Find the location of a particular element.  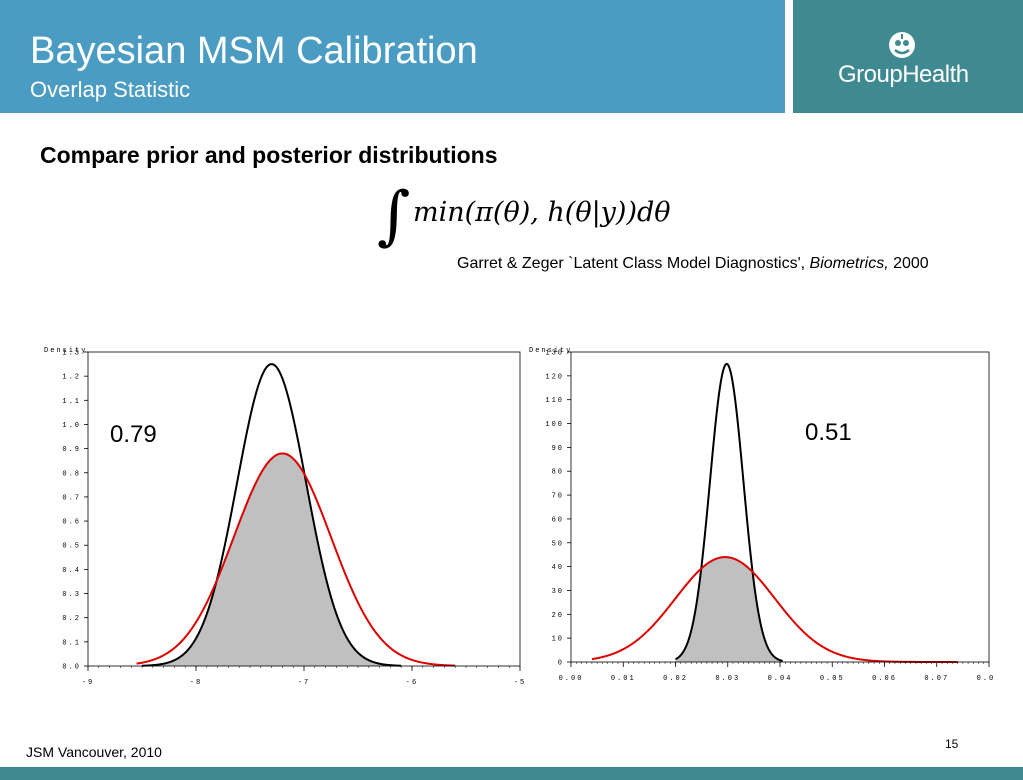

x-tick-label: 0.06 is located at coordinates (884, 679).